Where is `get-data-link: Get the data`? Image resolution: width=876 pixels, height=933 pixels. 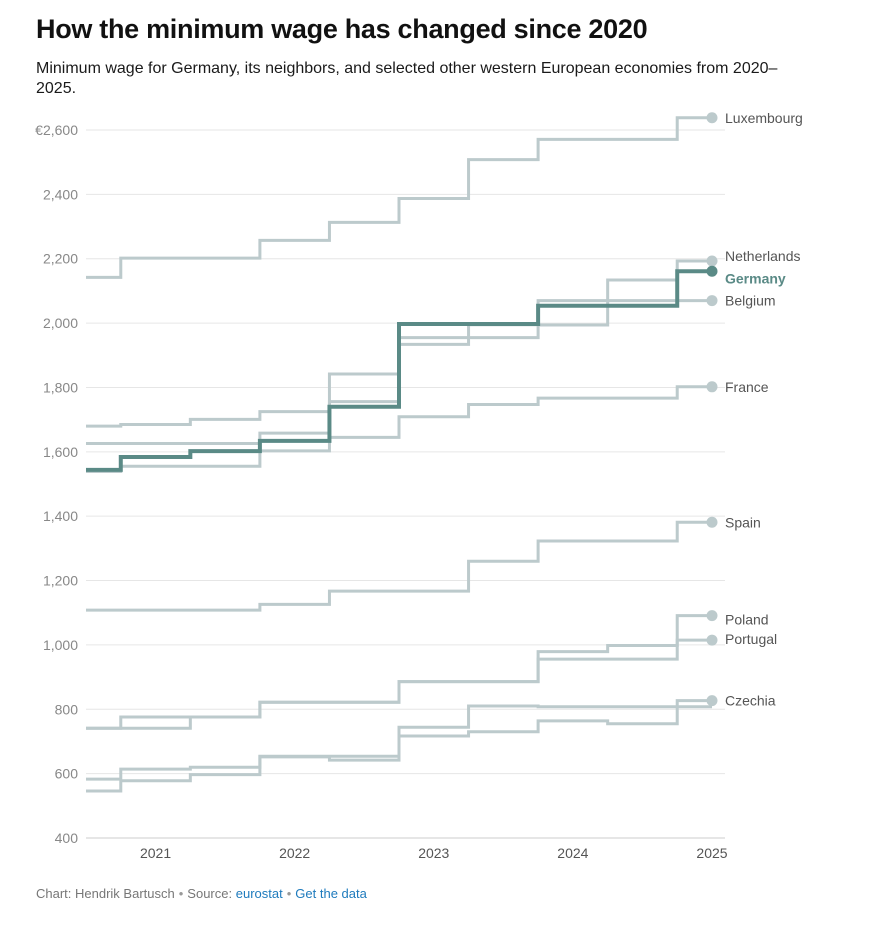
get-data-link: Get the data is located at coordinates (331, 893).